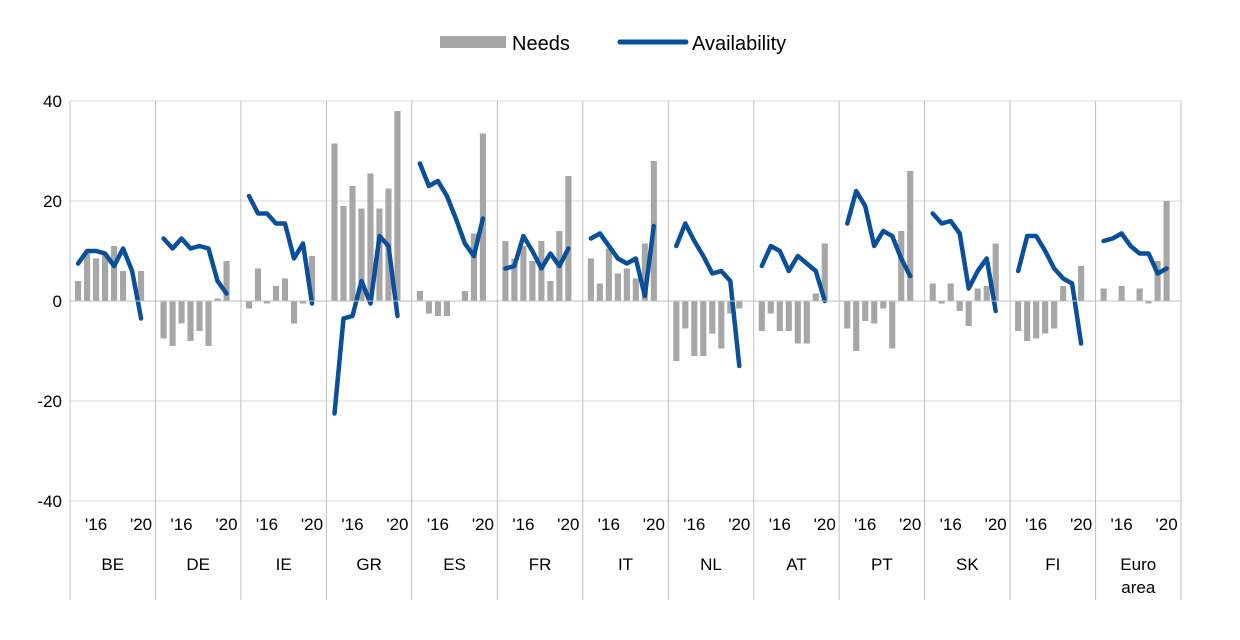 Image resolution: width=1240 pixels, height=640 pixels. Describe the element at coordinates (1052, 564) in the screenshot. I see `group-label: FI` at that location.